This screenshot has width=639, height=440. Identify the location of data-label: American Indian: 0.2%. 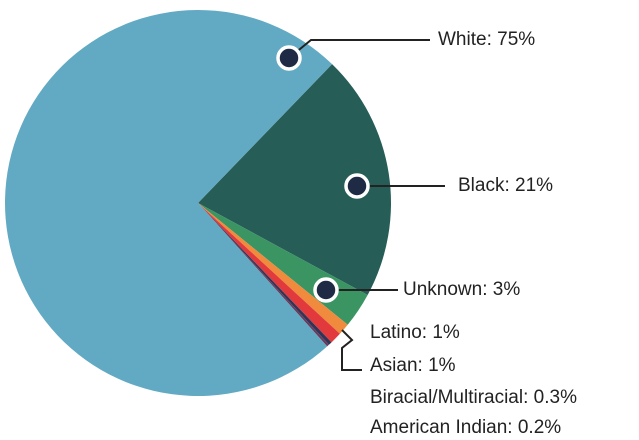
(465, 427).